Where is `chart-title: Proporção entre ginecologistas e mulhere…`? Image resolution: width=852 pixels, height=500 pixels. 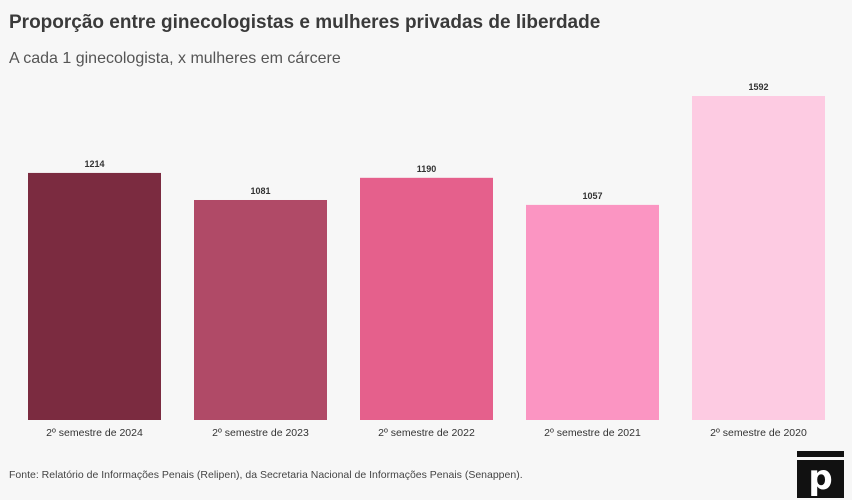 chart-title: Proporção entre ginecologistas e mulhere… is located at coordinates (305, 22).